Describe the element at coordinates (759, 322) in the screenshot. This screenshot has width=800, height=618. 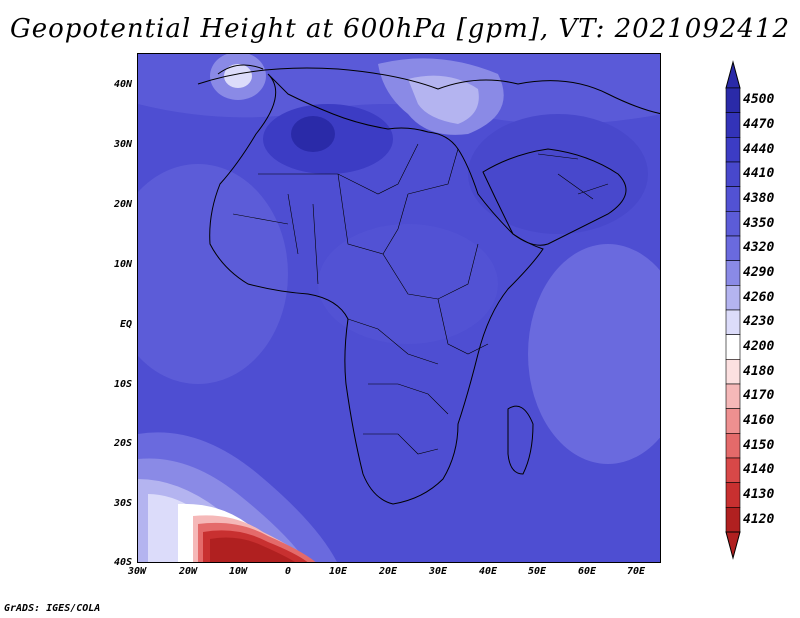
I see `colorbar-label: 4230` at that location.